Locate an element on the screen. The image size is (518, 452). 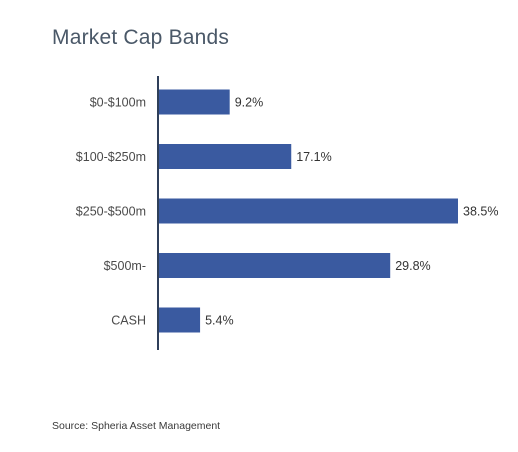
value-label-1: 17.1% is located at coordinates (313, 157).